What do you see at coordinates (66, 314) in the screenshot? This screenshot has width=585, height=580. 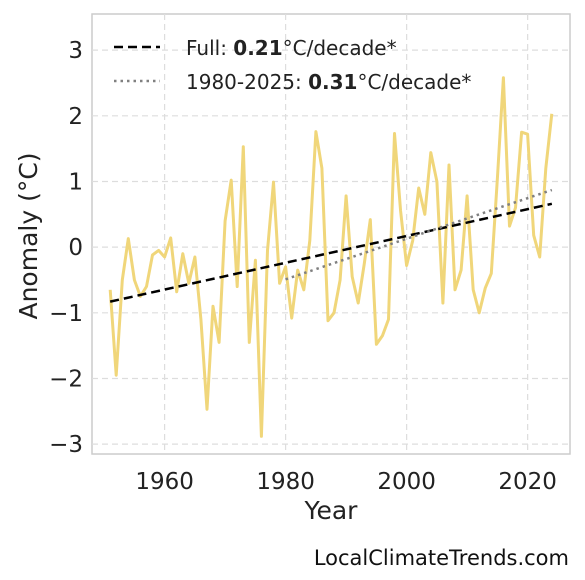 I see `y-tick-label: −1` at bounding box center [66, 314].